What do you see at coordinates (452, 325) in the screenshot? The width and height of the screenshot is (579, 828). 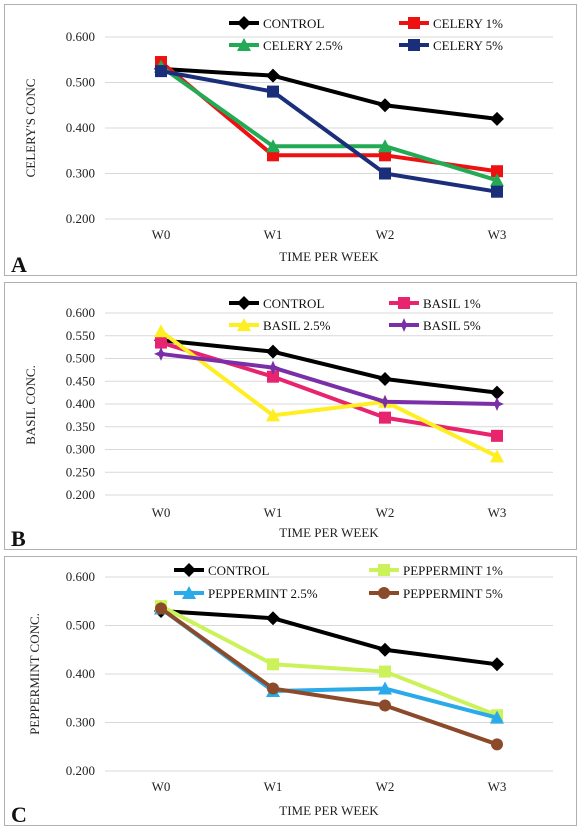 I see `legend-label: BASIL 5%` at bounding box center [452, 325].